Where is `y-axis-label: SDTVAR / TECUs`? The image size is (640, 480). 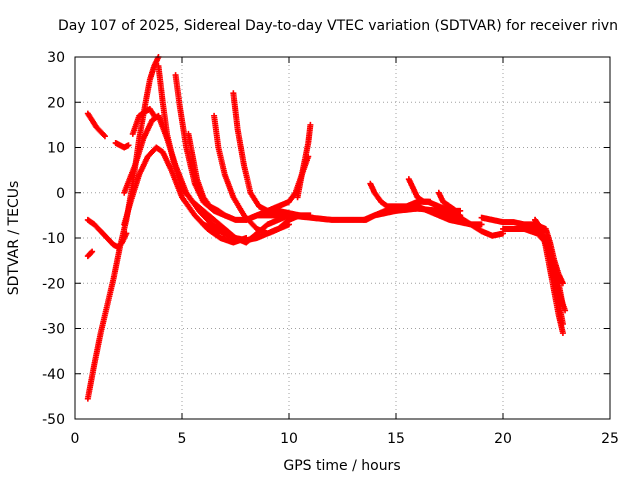 y-axis-label: SDTVAR / TECUs is located at coordinates (14, 238).